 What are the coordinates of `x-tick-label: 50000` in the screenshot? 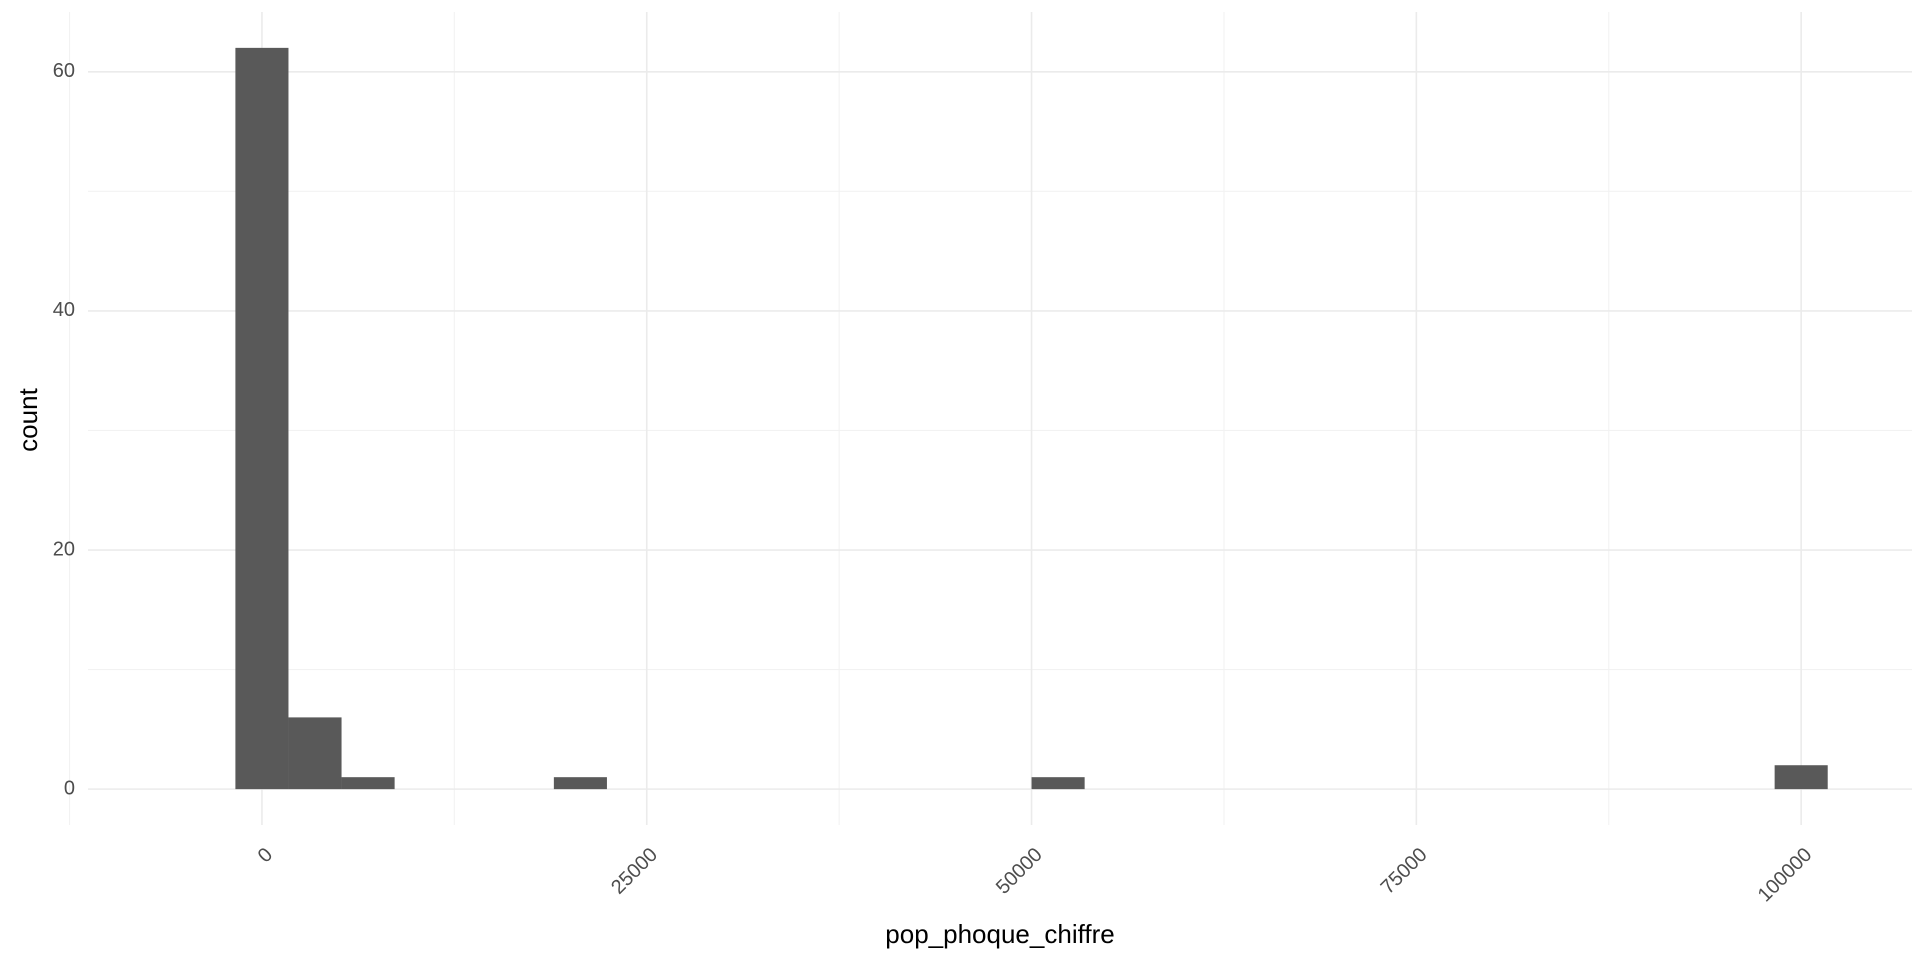 It's located at (1019, 871).